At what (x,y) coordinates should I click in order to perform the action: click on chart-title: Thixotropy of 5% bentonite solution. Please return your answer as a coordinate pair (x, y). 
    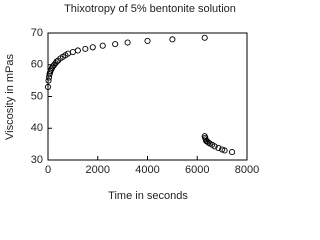
    Looking at the image, I should click on (150, 9).